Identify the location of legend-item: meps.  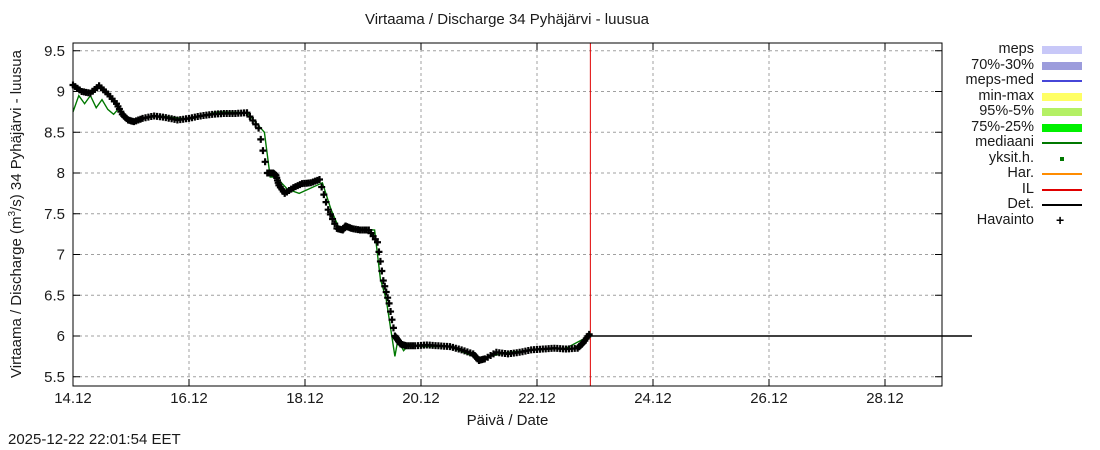
(1021, 49).